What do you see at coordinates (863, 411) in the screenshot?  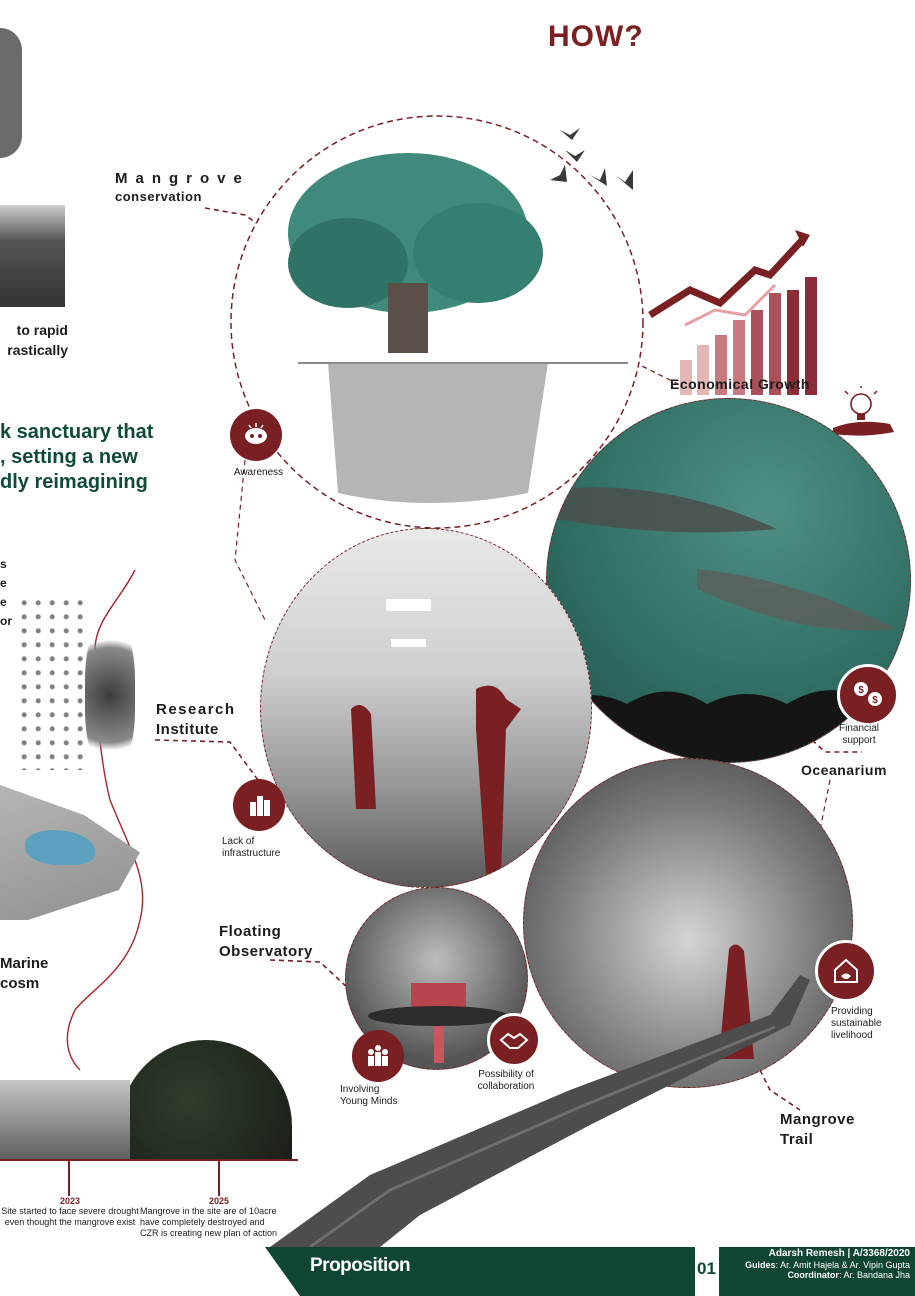 I see `lightbulb-hand-icon` at bounding box center [863, 411].